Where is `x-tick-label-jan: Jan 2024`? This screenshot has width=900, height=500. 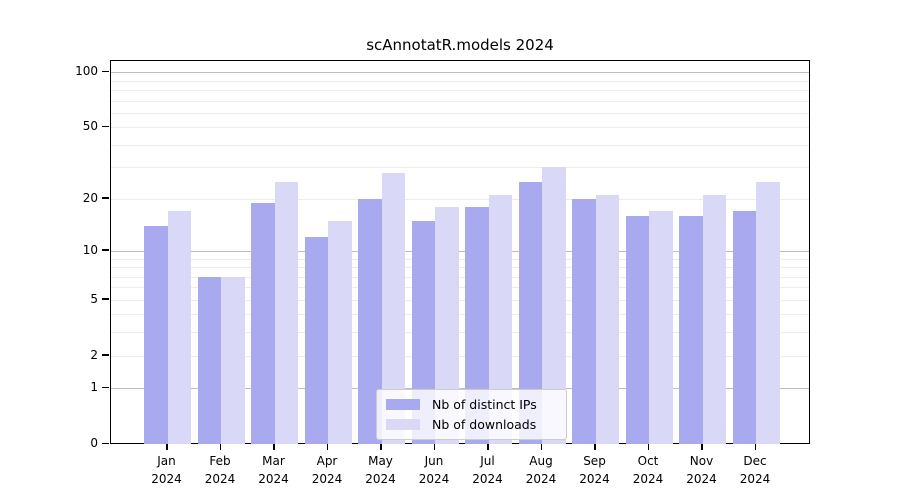 x-tick-label-jan: Jan 2024 is located at coordinates (166, 470).